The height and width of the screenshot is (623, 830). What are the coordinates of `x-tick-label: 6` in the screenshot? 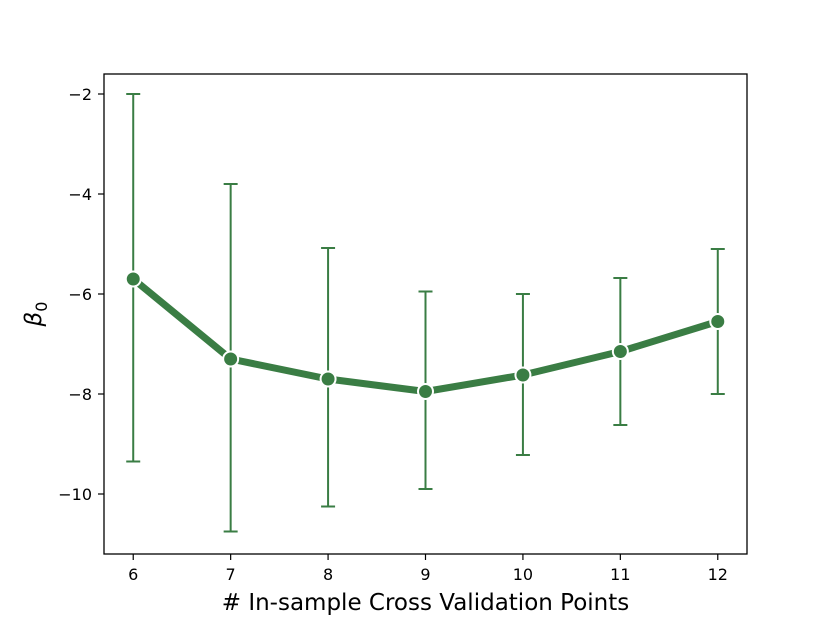 It's located at (133, 574).